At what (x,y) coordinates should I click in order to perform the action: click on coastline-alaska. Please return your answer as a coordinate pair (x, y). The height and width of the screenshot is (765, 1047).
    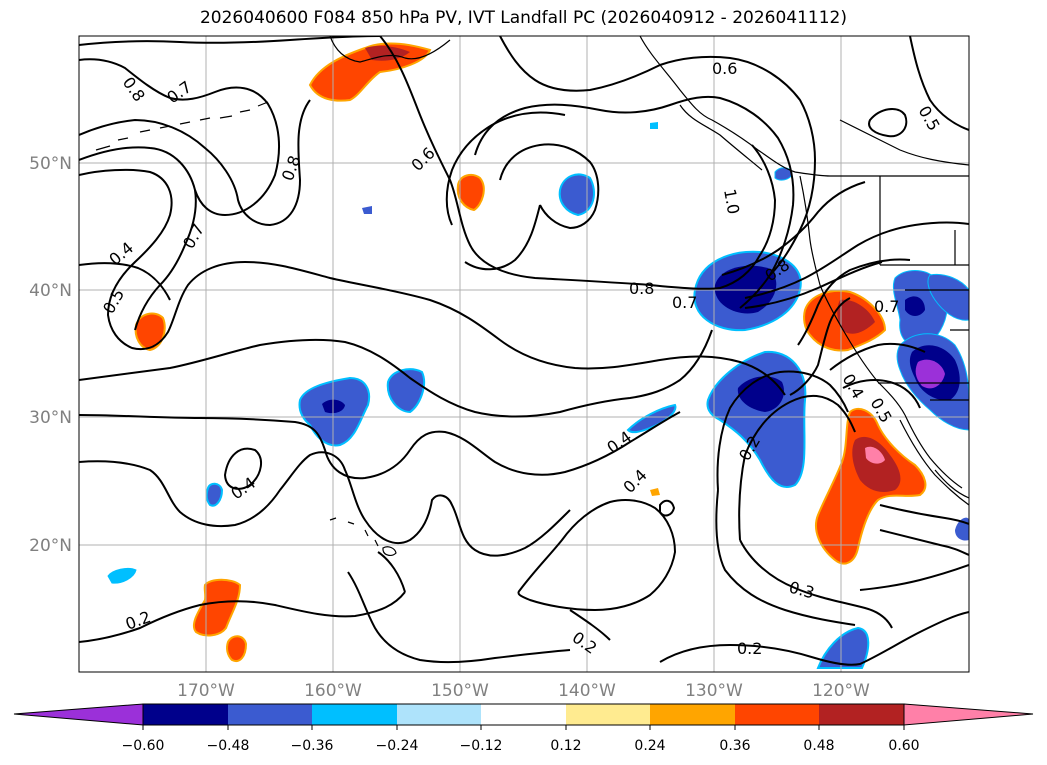
    Looking at the image, I should click on (390, 49).